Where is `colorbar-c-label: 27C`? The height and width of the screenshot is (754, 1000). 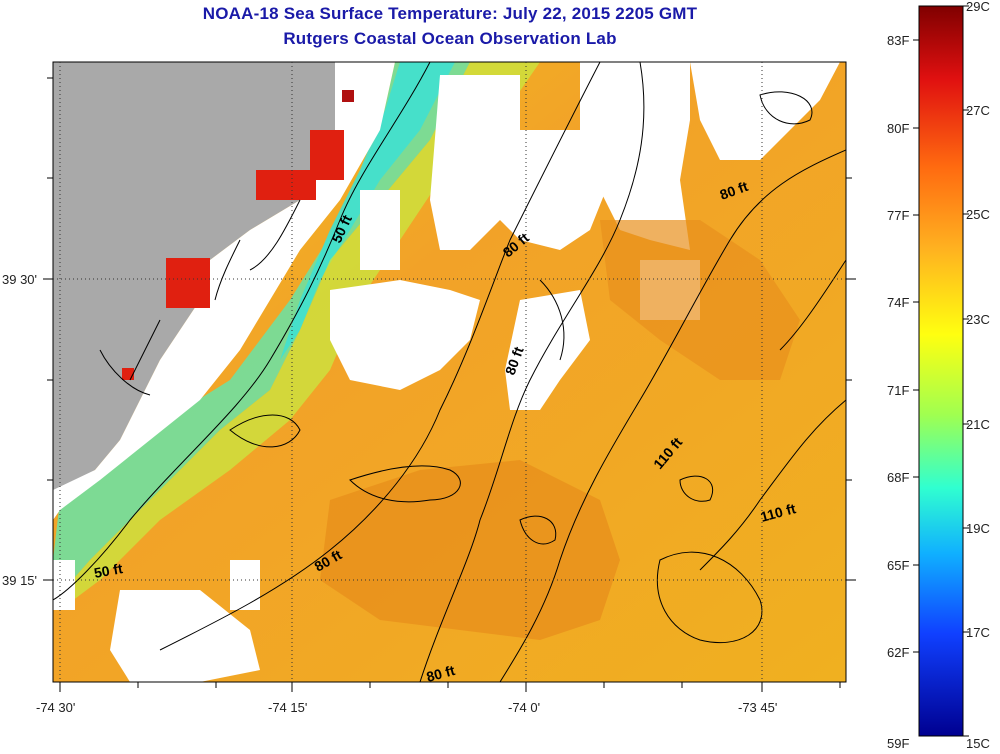 colorbar-c-label: 27C is located at coordinates (978, 110).